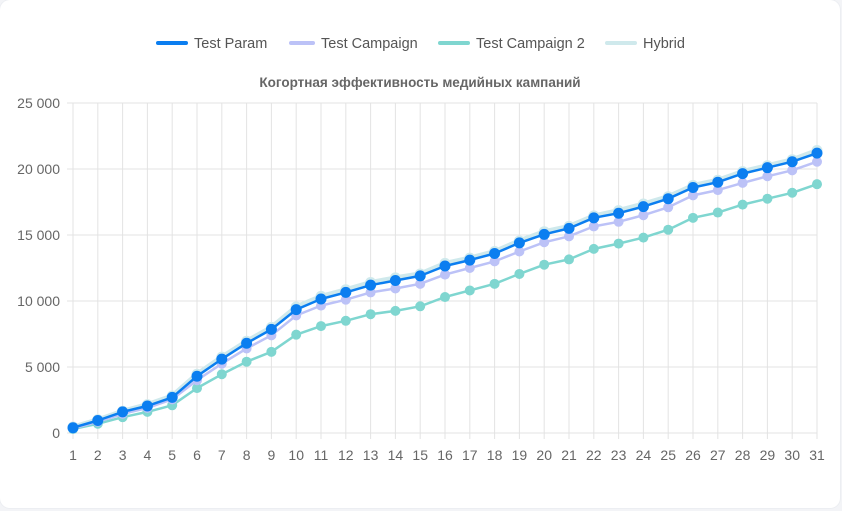 This screenshot has height=511, width=842. Describe the element at coordinates (346, 455) in the screenshot. I see `x-tick-label: 12` at that location.